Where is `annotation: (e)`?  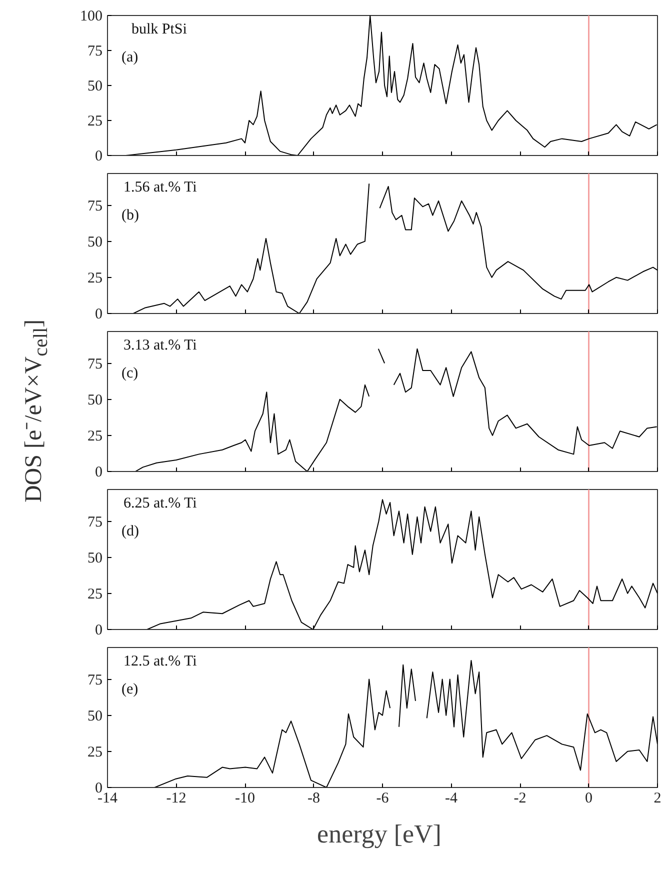
annotation: (e) is located at coordinates (130, 690).